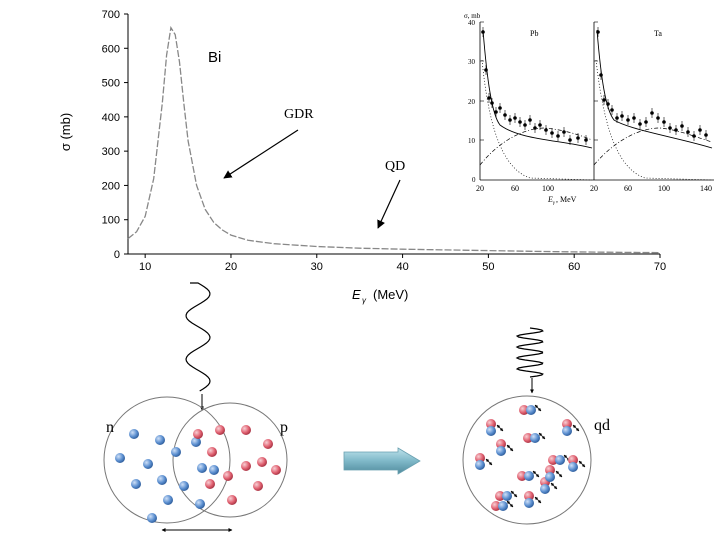 The image size is (720, 540). Describe the element at coordinates (231, 267) in the screenshot. I see `x-tick-label: 20` at that location.